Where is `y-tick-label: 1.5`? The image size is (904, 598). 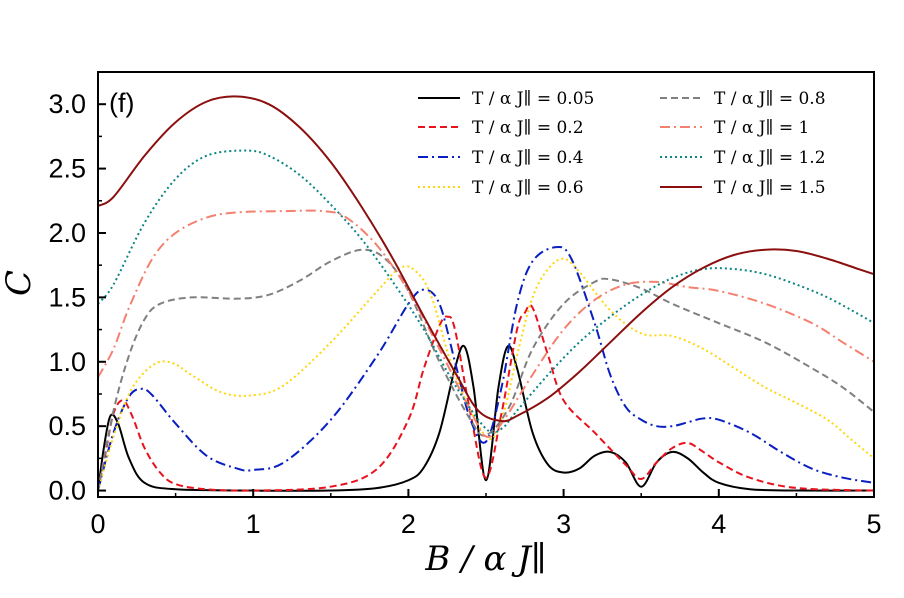
y-tick-label: 1.5 is located at coordinates (67, 297).